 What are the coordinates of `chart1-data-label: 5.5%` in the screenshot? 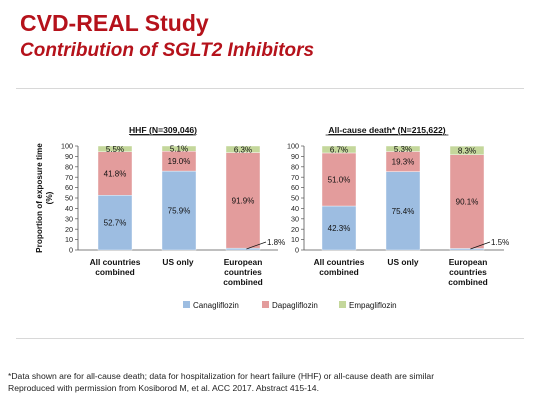 It's located at (115, 149).